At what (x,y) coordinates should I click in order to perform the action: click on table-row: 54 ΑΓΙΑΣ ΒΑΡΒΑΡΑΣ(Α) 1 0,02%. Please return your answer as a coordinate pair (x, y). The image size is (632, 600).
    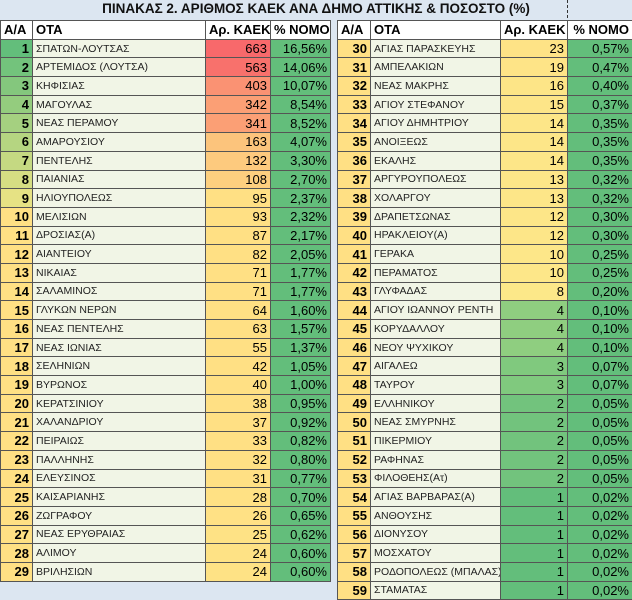
    Looking at the image, I should click on (484, 497).